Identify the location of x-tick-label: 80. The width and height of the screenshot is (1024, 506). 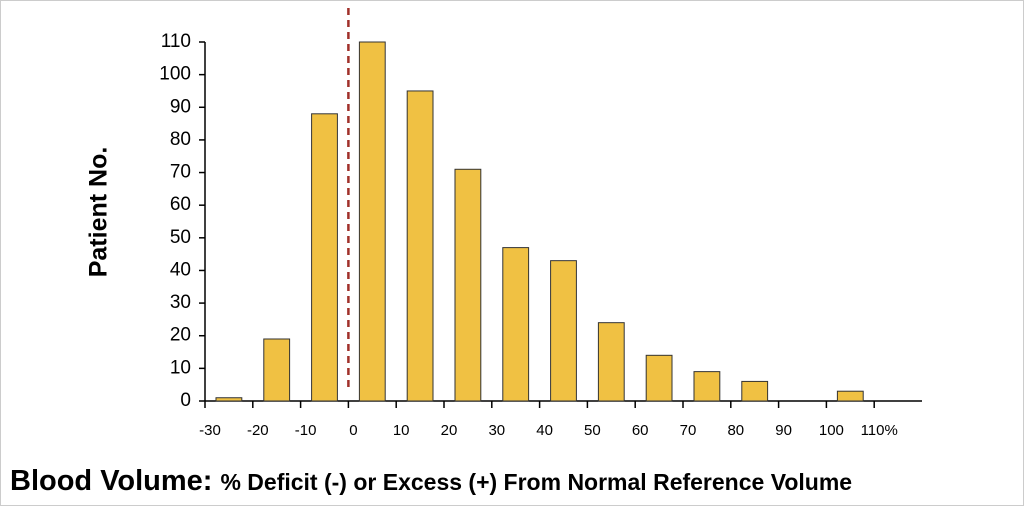
(735, 430).